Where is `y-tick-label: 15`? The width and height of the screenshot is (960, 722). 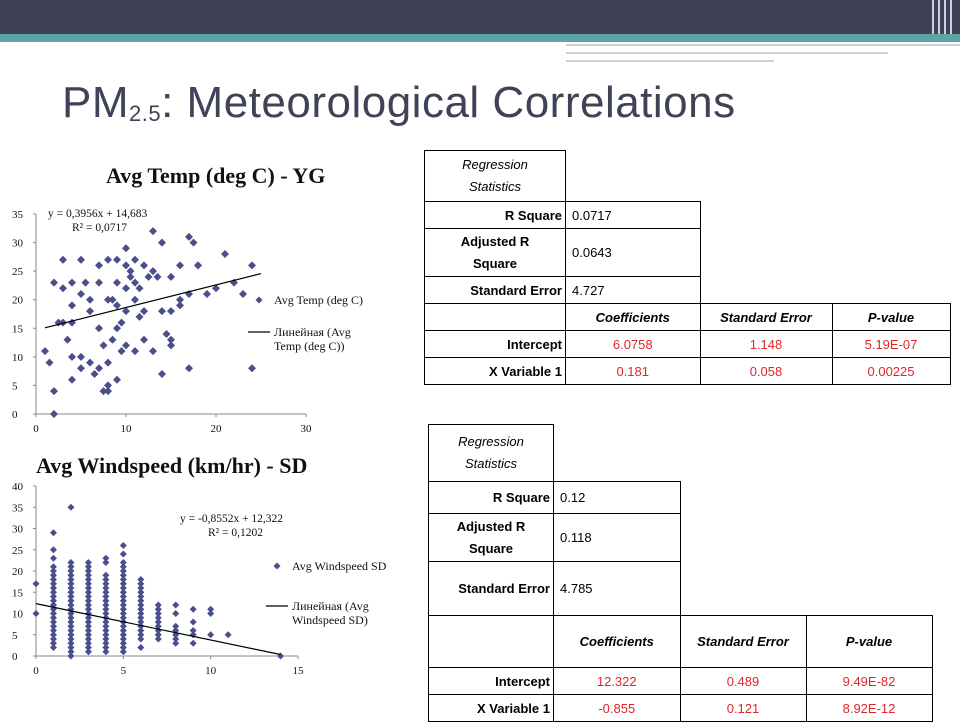 y-tick-label: 15 is located at coordinates (18, 329).